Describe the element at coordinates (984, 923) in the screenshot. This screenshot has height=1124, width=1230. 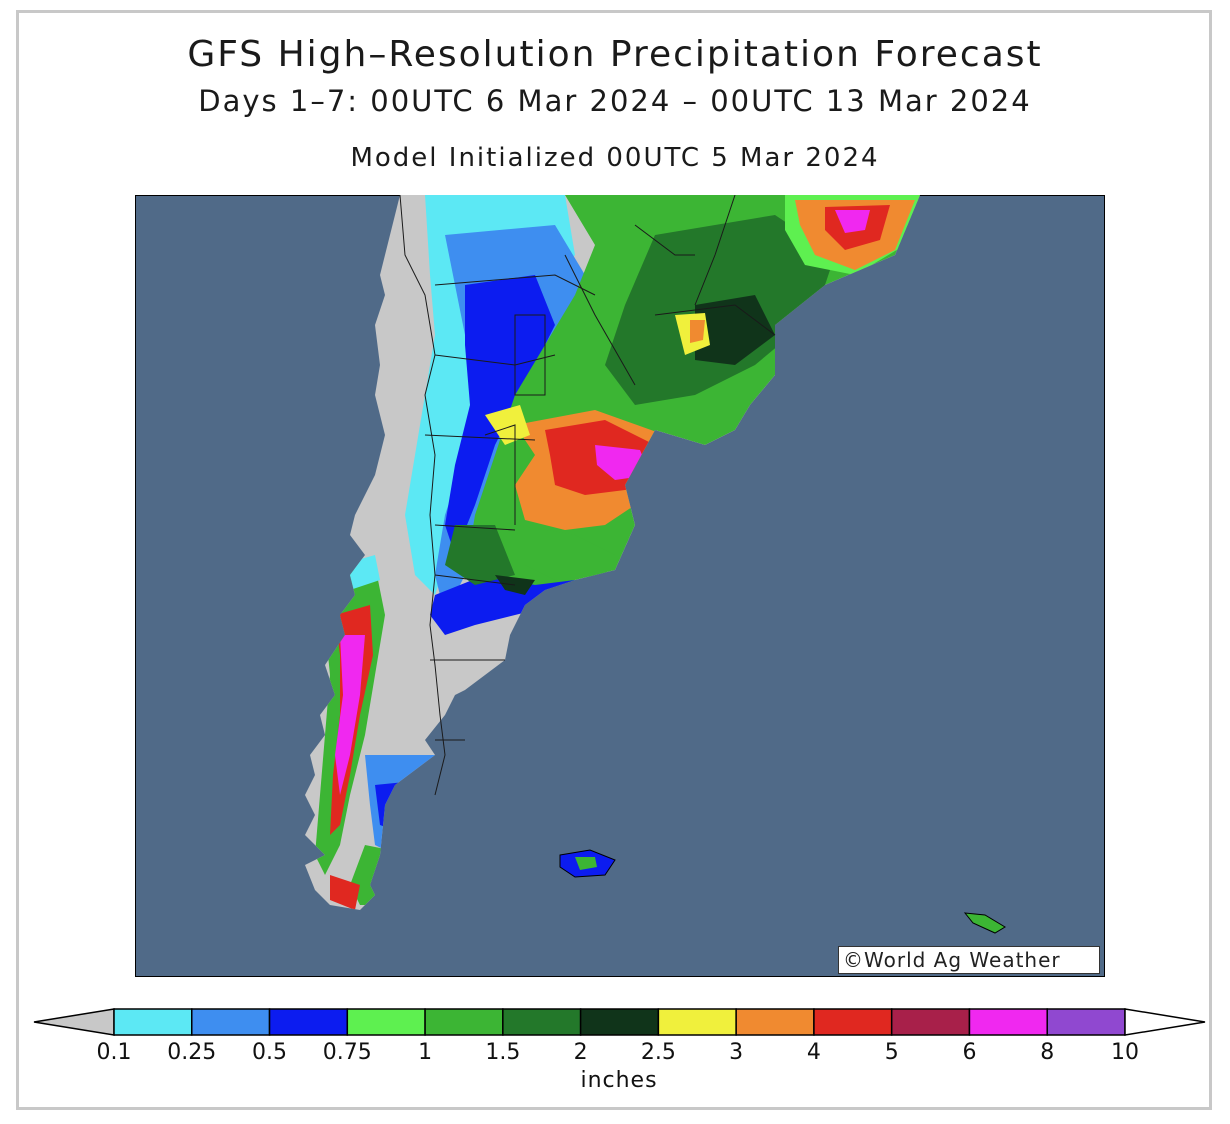
I see `south-georgia` at that location.